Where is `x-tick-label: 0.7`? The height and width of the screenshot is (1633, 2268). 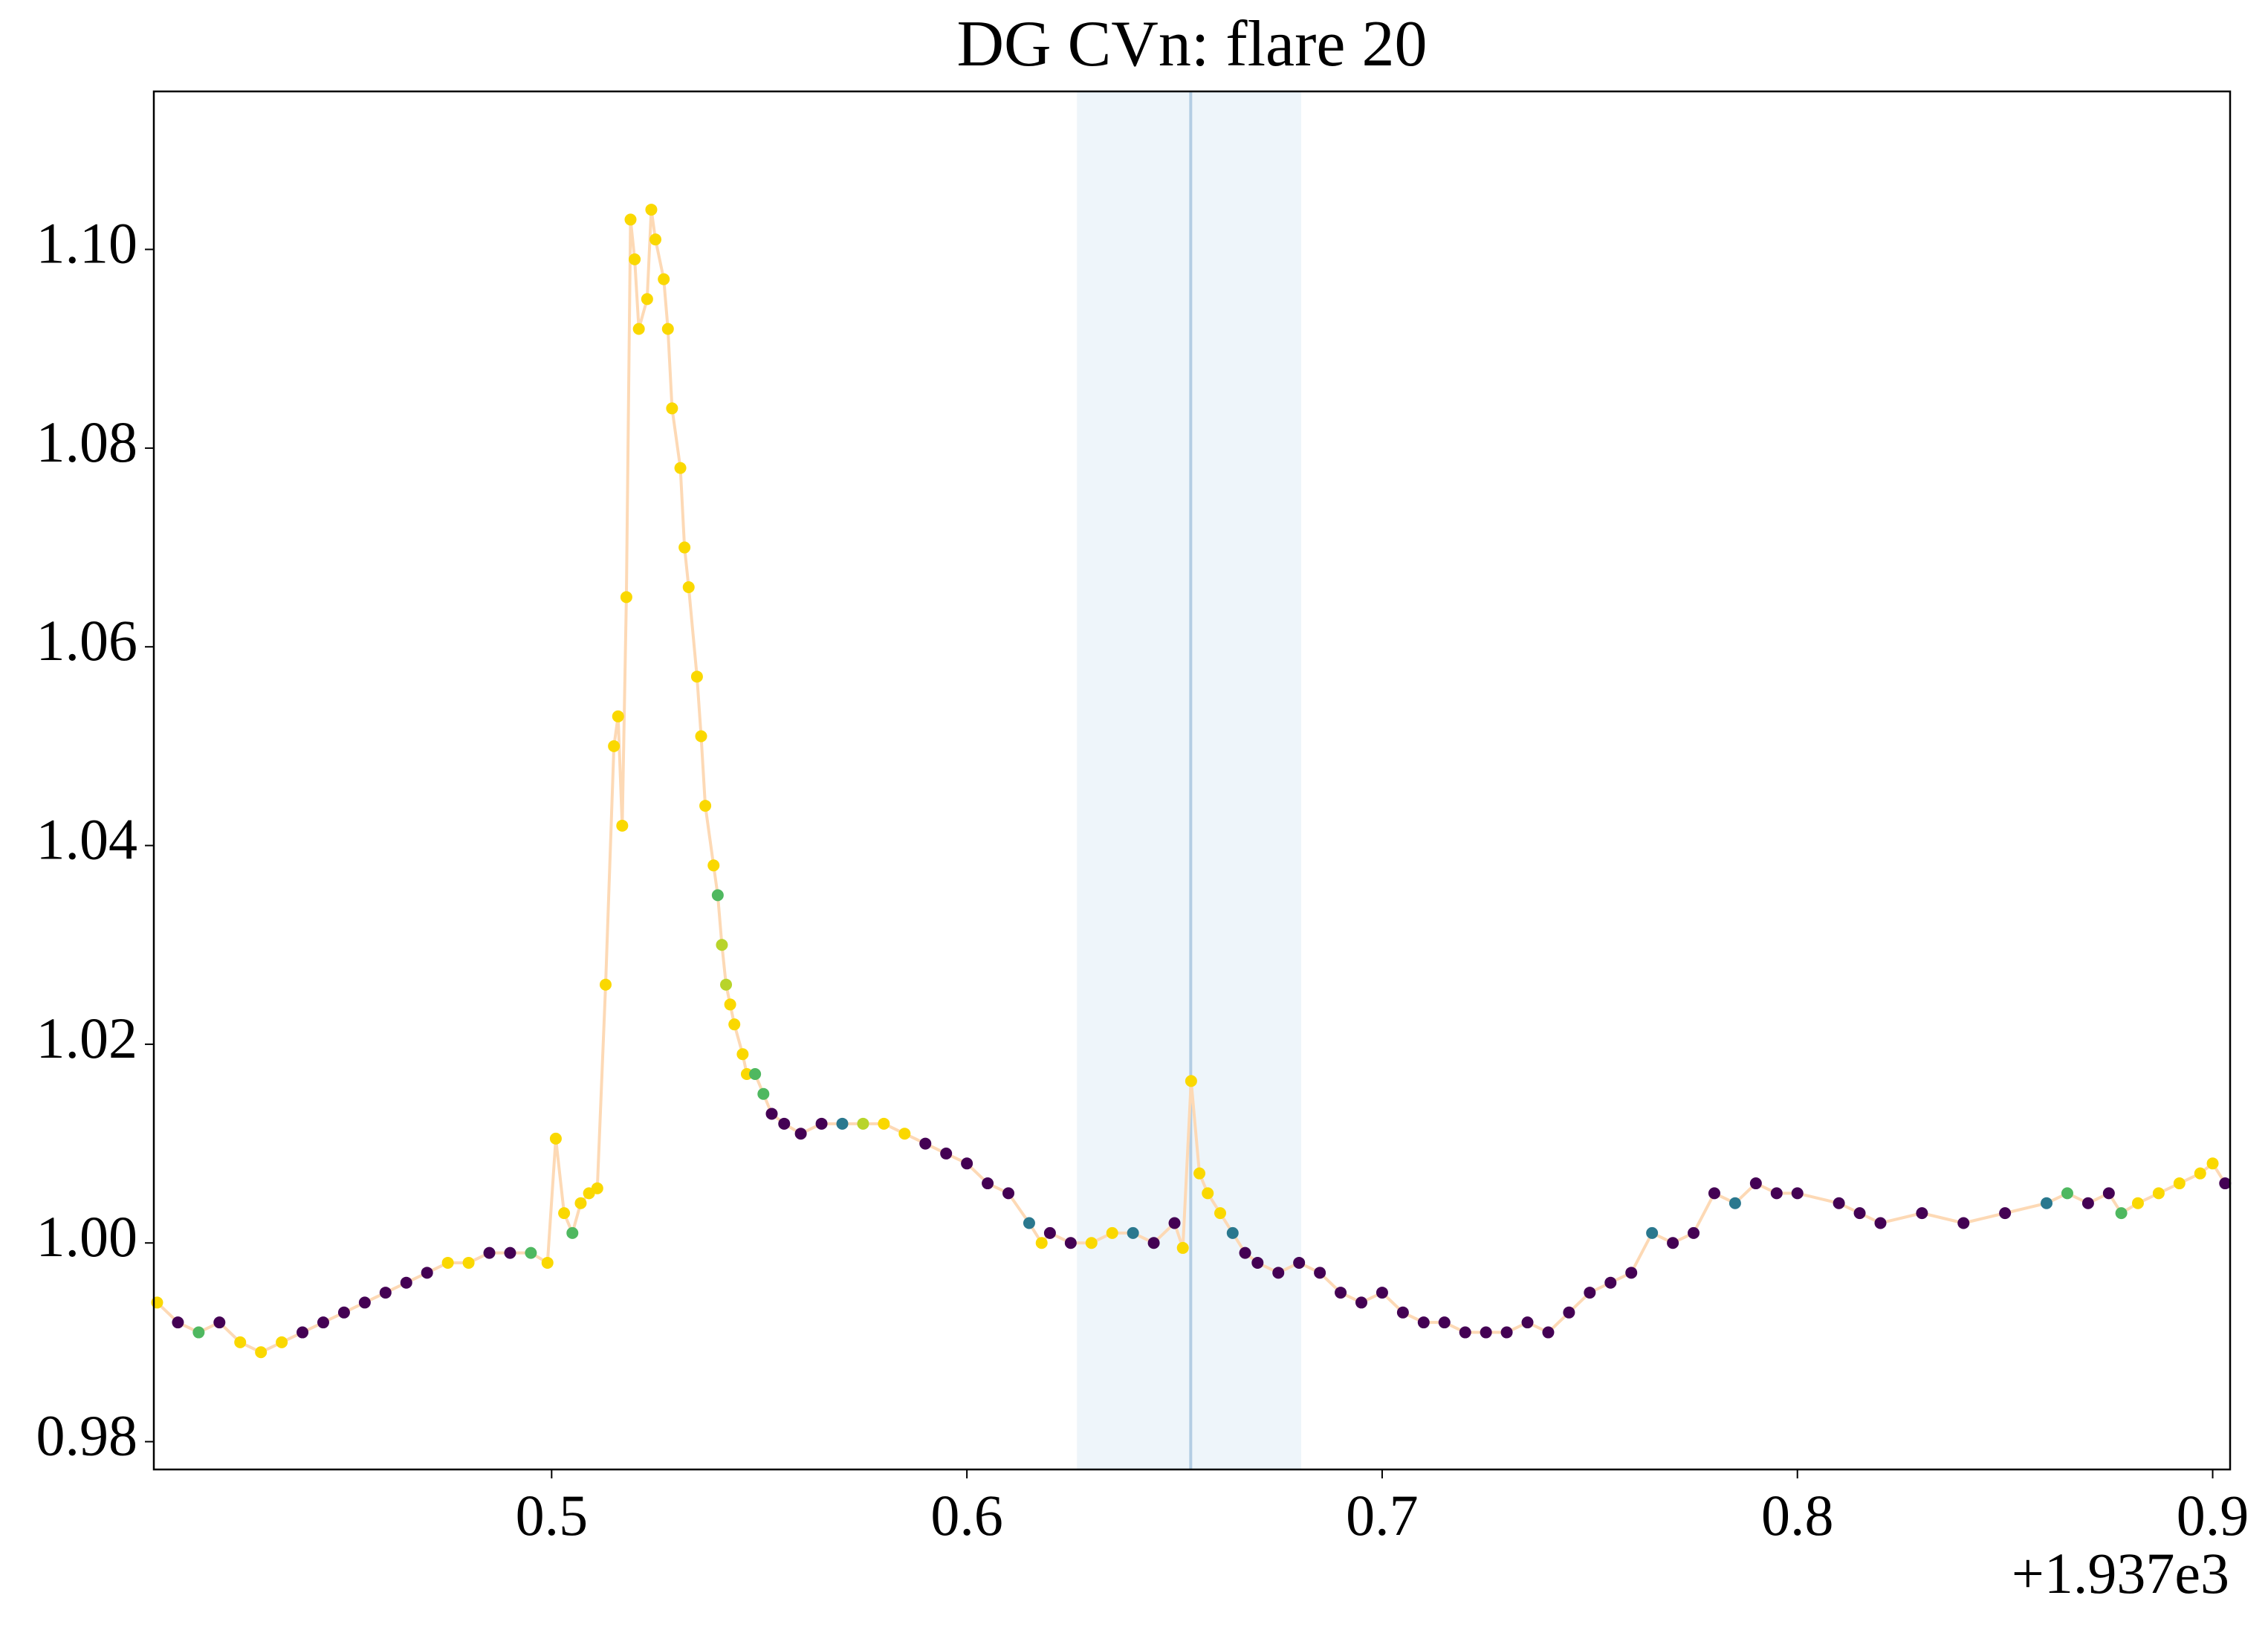
x-tick-label: 0.7 is located at coordinates (1382, 1515).